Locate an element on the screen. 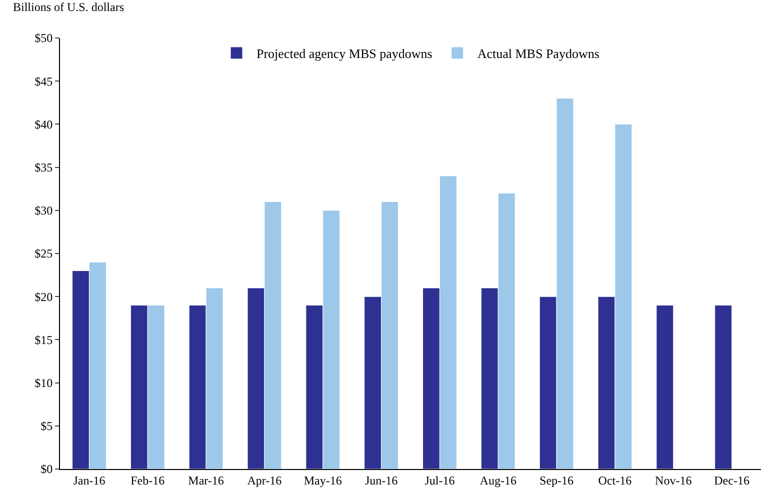 The image size is (776, 499). y-tick-label: $15 is located at coordinates (43, 339).